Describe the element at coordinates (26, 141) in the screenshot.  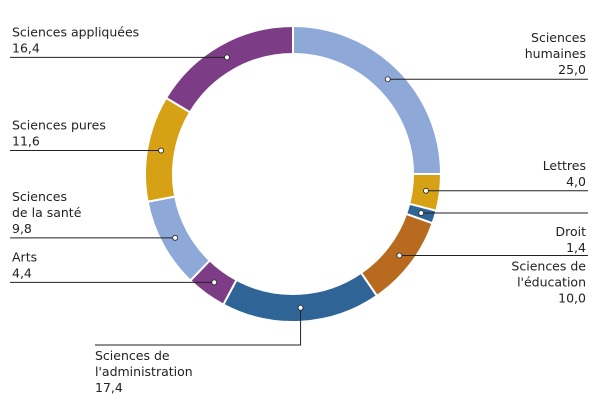
I see `data-label: 11,6` at that location.